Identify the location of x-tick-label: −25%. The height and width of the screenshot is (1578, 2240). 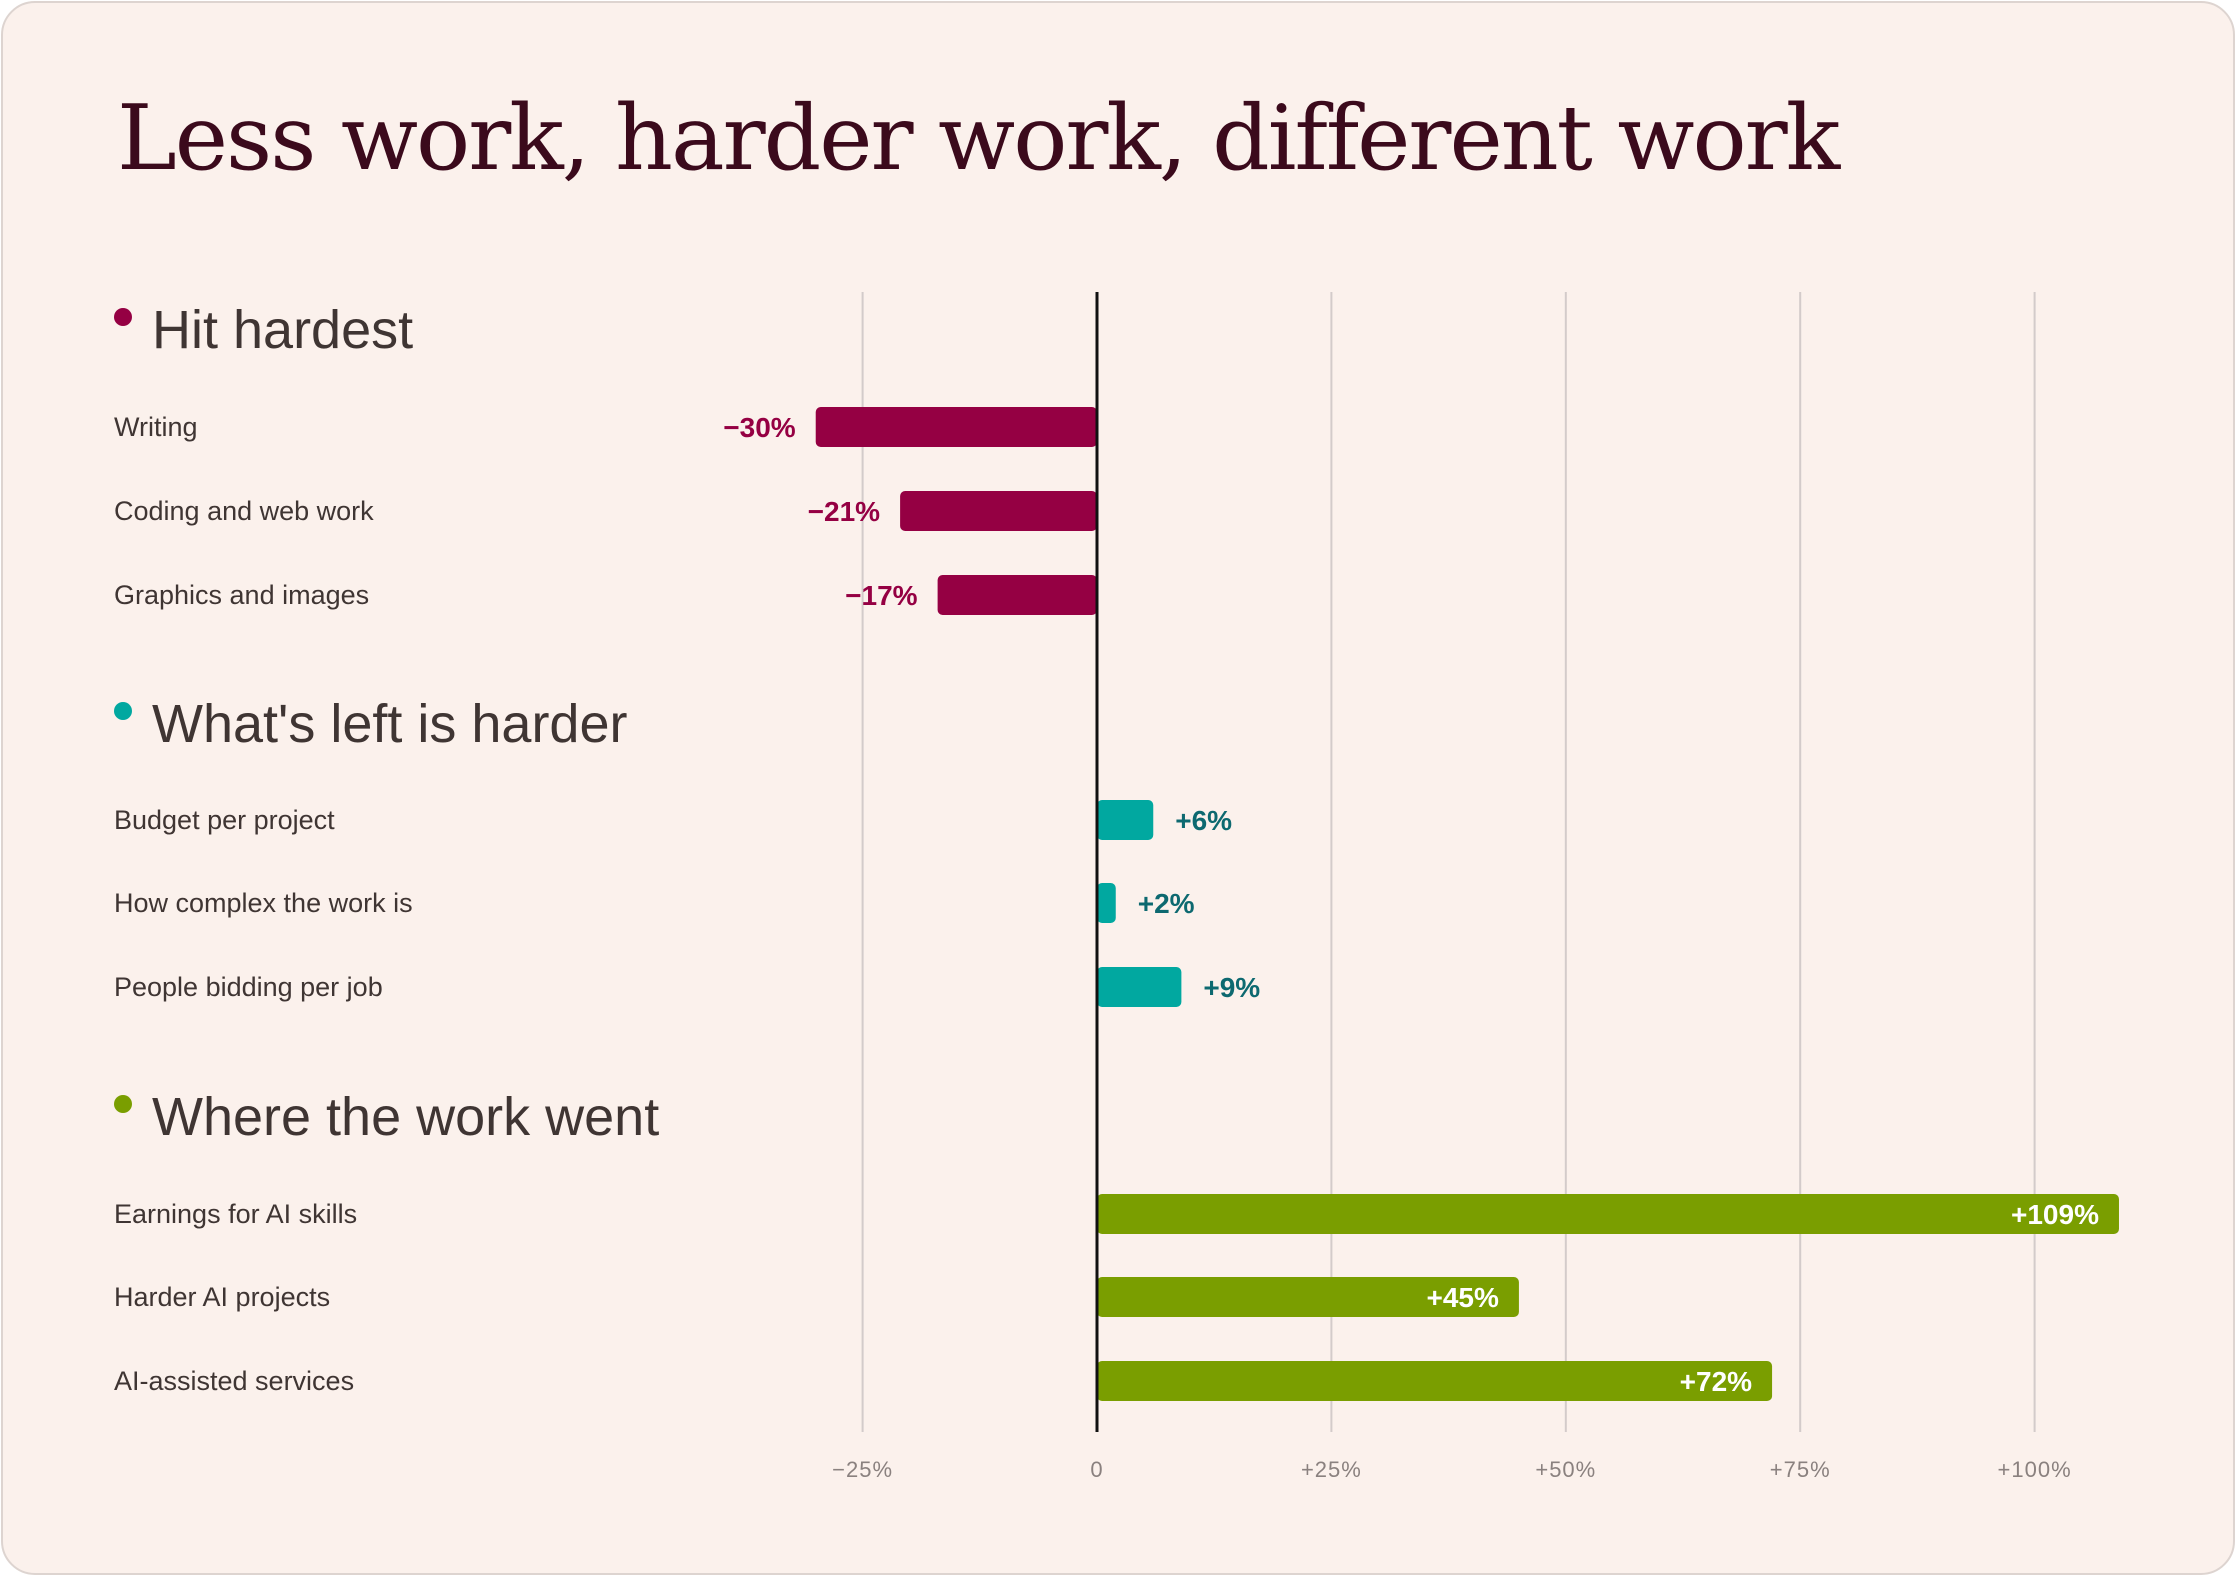
(862, 1469).